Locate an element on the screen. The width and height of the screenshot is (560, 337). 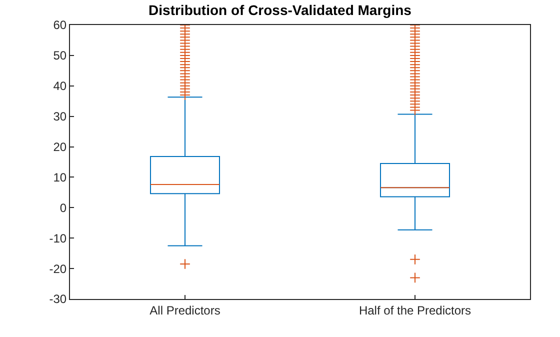
y-tick-label: -20 is located at coordinates (58, 269).